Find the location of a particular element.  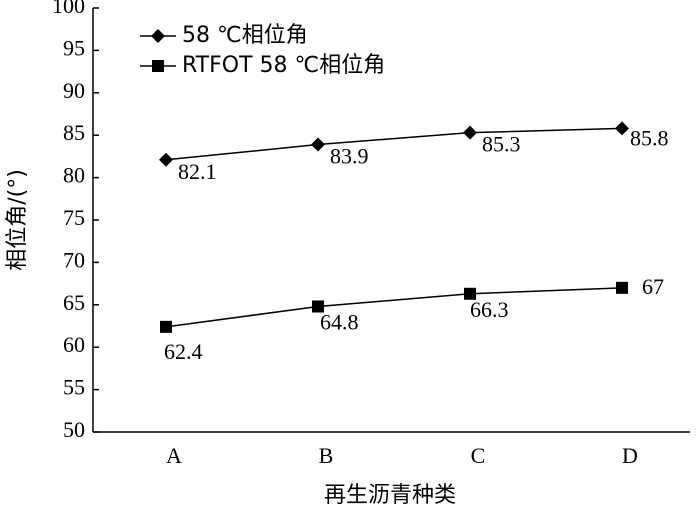

x-tick-label: C is located at coordinates (478, 455).